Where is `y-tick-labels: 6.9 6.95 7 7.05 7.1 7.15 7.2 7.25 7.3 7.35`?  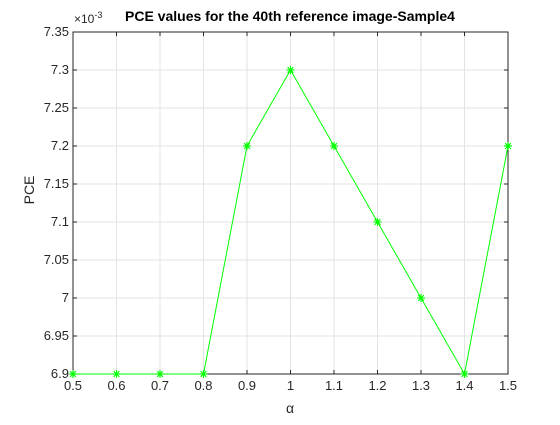 y-tick-labels: 6.9 6.95 7 7.05 7.1 7.15 7.2 7.25 7.3 7.35 is located at coordinates (56, 202).